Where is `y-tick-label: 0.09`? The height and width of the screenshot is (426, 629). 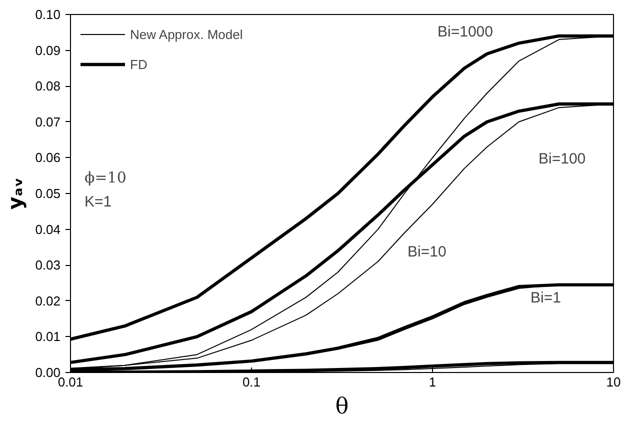
y-tick-label: 0.09 is located at coordinates (48, 50).